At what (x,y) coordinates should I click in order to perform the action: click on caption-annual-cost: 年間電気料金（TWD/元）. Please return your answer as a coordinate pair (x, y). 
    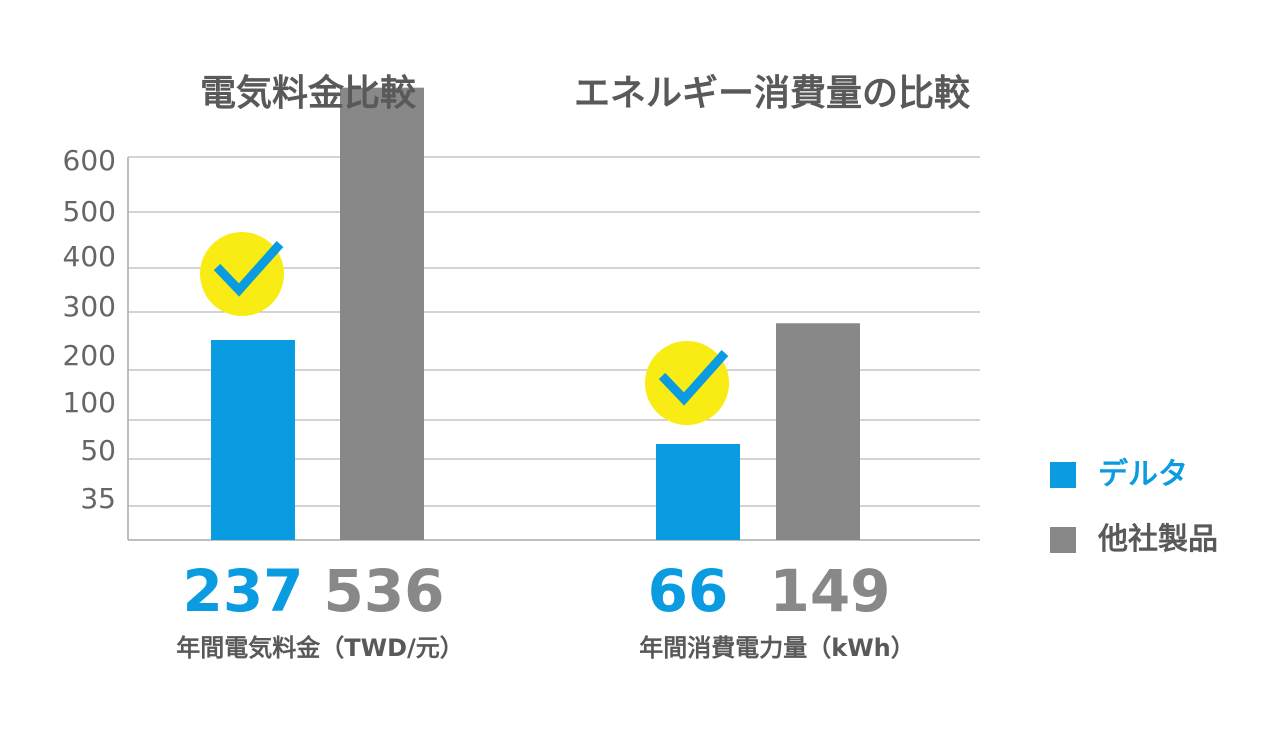
    Looking at the image, I should click on (320, 648).